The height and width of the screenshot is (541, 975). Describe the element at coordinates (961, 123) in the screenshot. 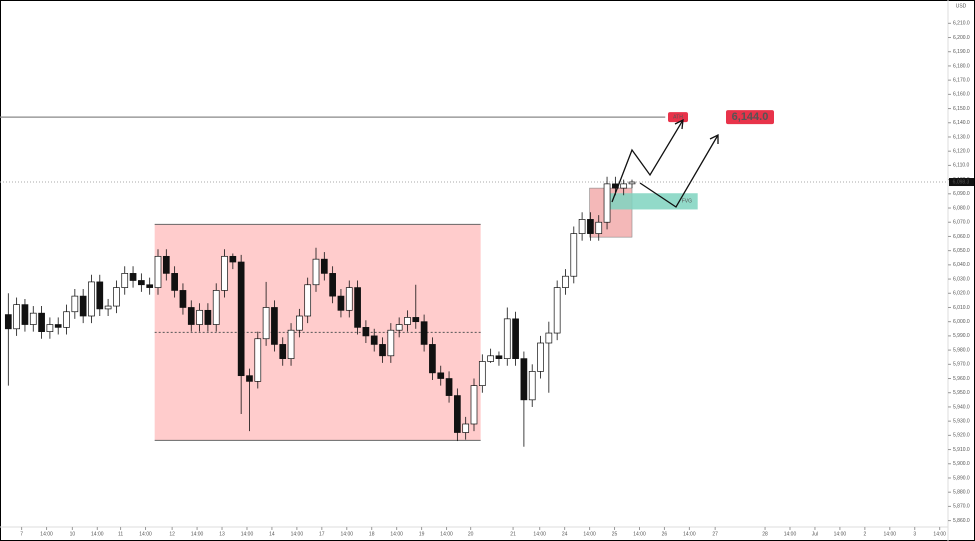

I see `y-tick-label: 6,140.0` at that location.